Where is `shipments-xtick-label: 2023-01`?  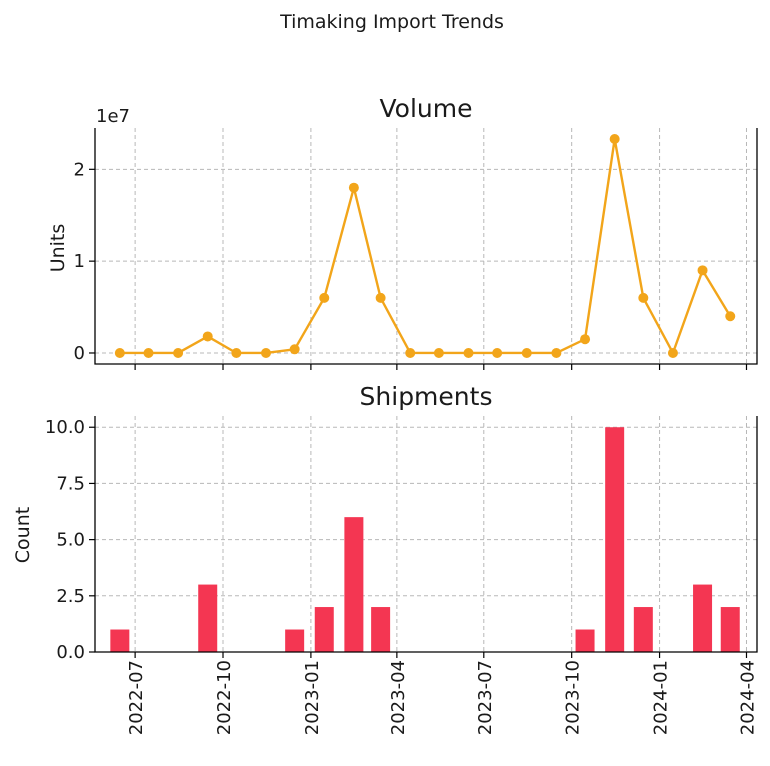 shipments-xtick-label: 2023-01 is located at coordinates (312, 697).